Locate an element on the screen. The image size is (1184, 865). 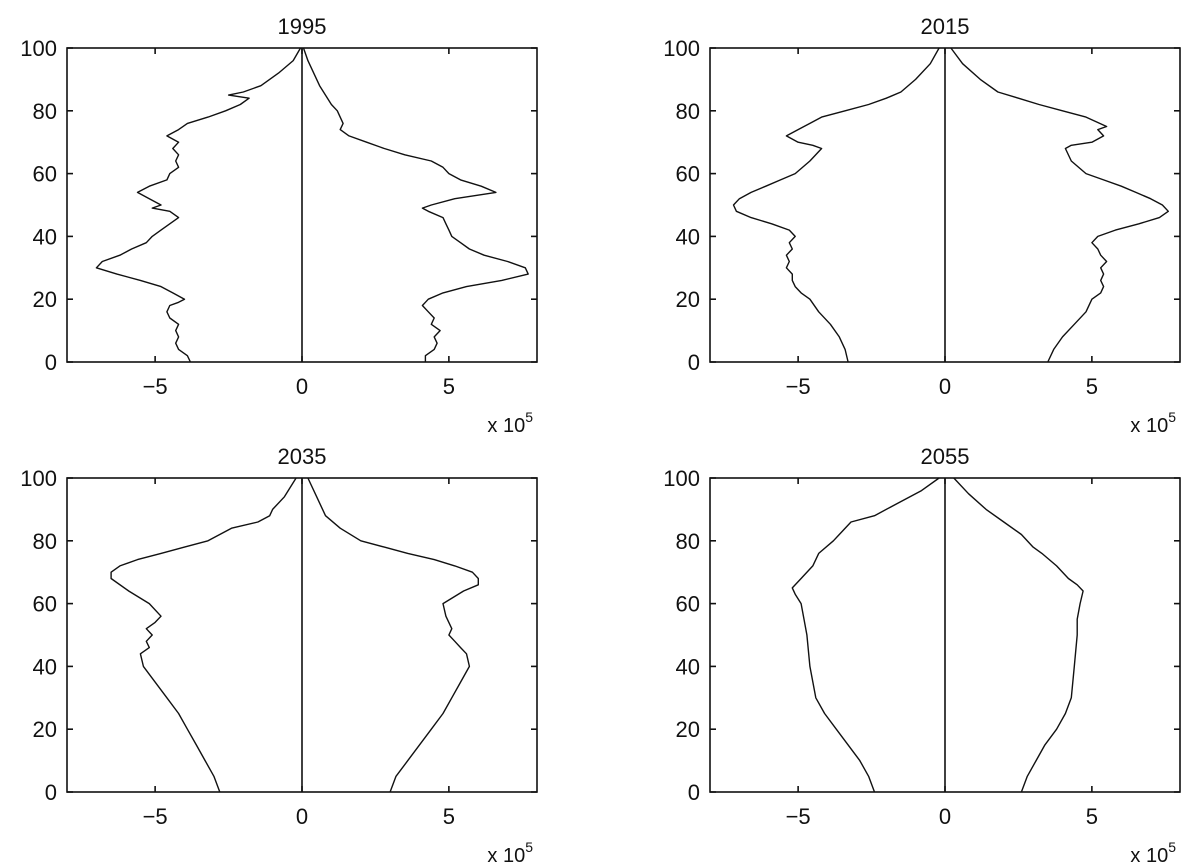
panel-title: 2015 is located at coordinates (945, 26).